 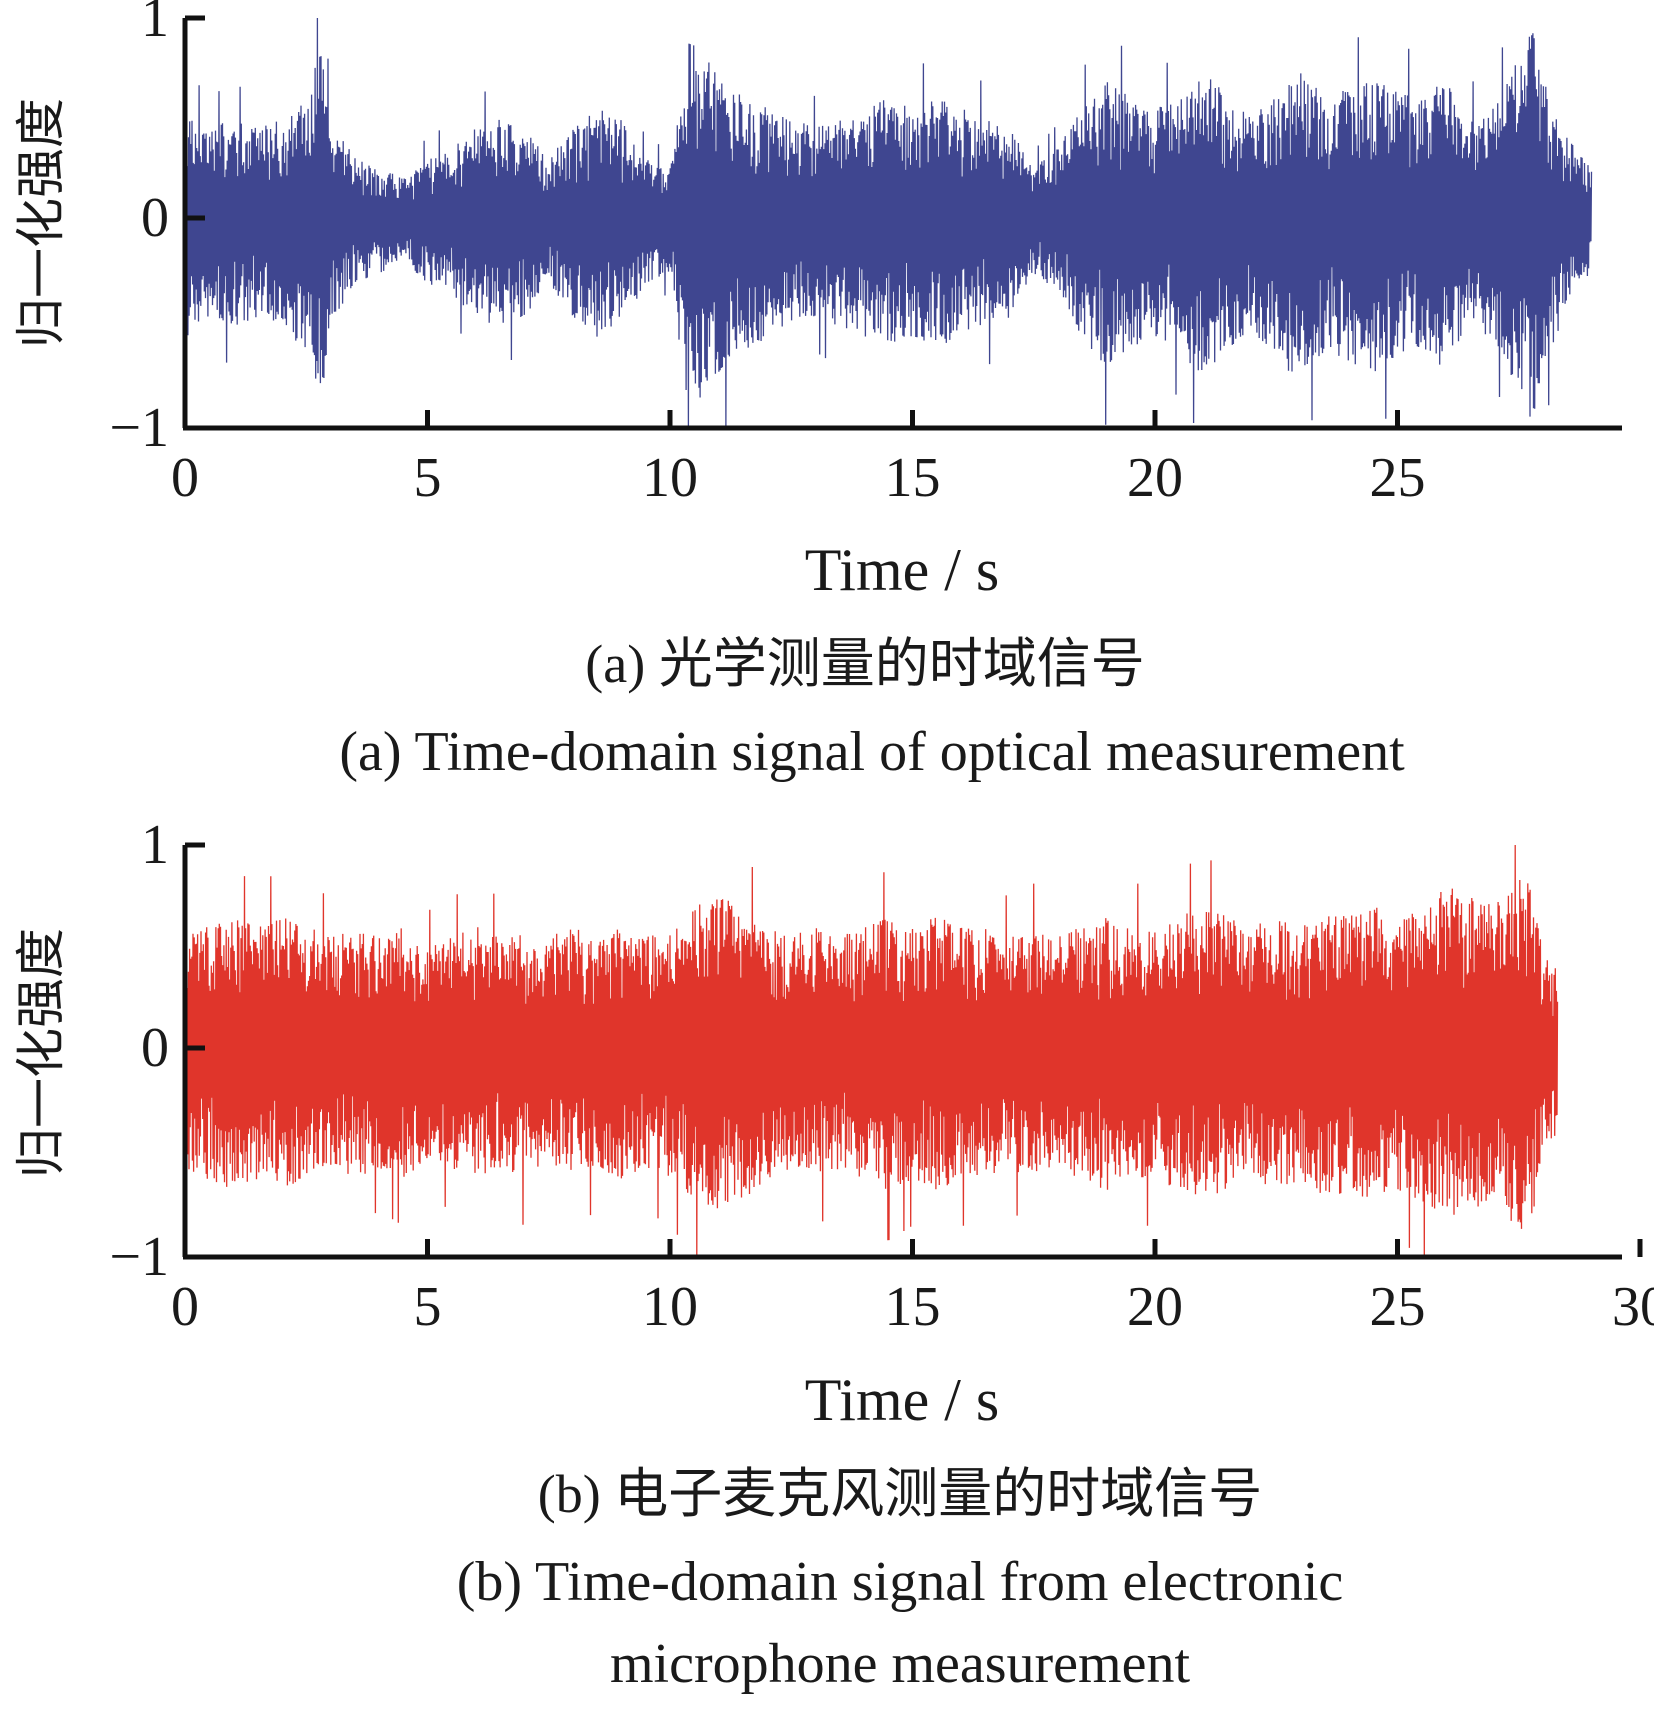 What do you see at coordinates (41, 223) in the screenshot?
I see `panel-a-y-label: 归一化强度` at bounding box center [41, 223].